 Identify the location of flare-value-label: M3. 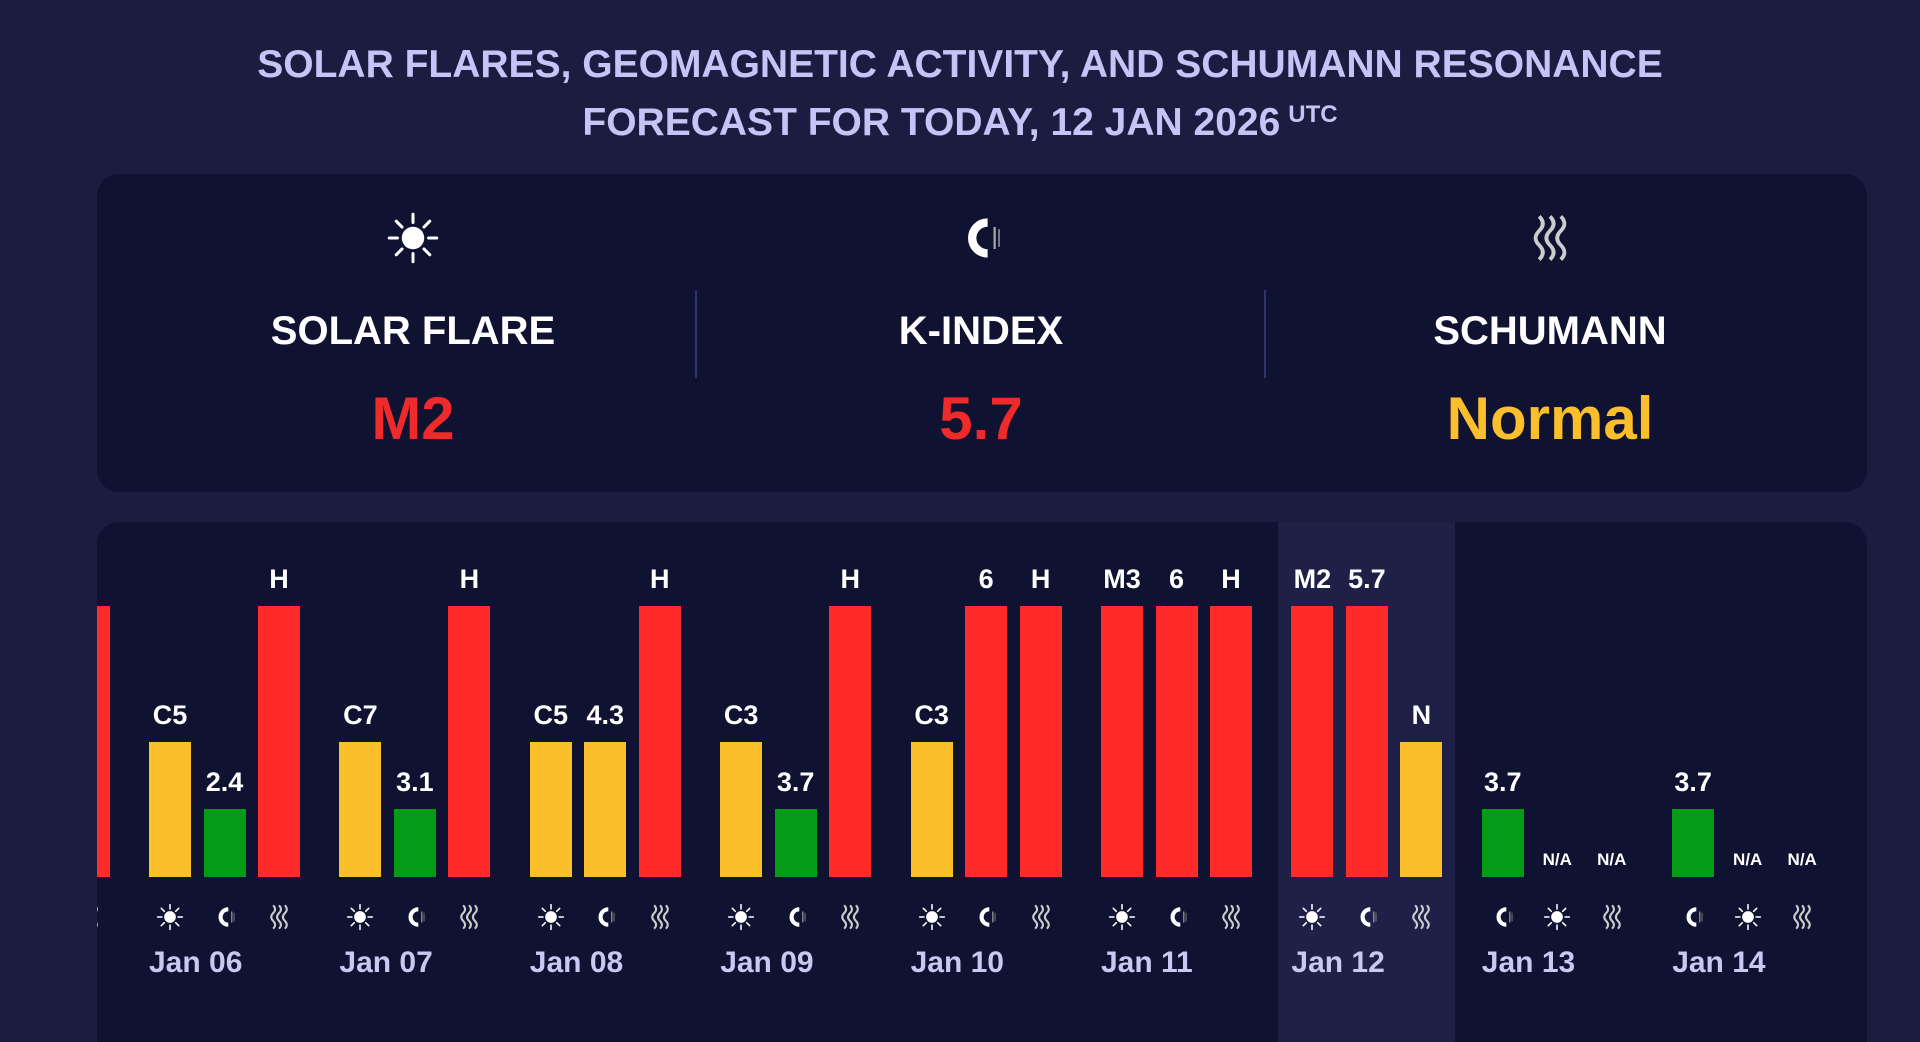
(1122, 579).